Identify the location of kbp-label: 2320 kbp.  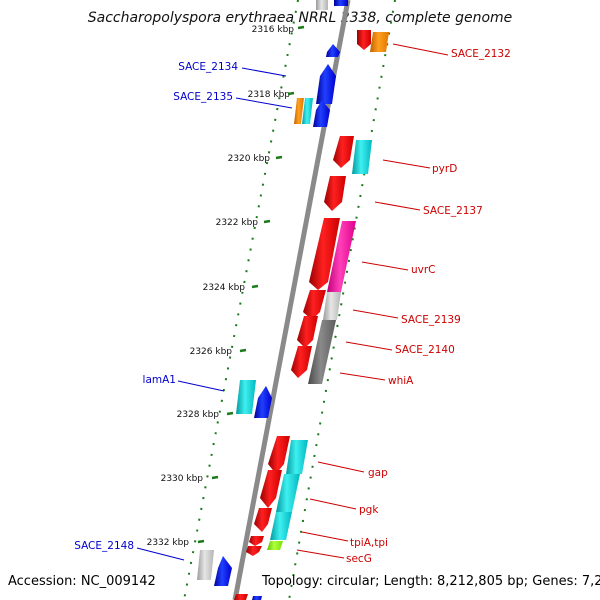
(249, 159).